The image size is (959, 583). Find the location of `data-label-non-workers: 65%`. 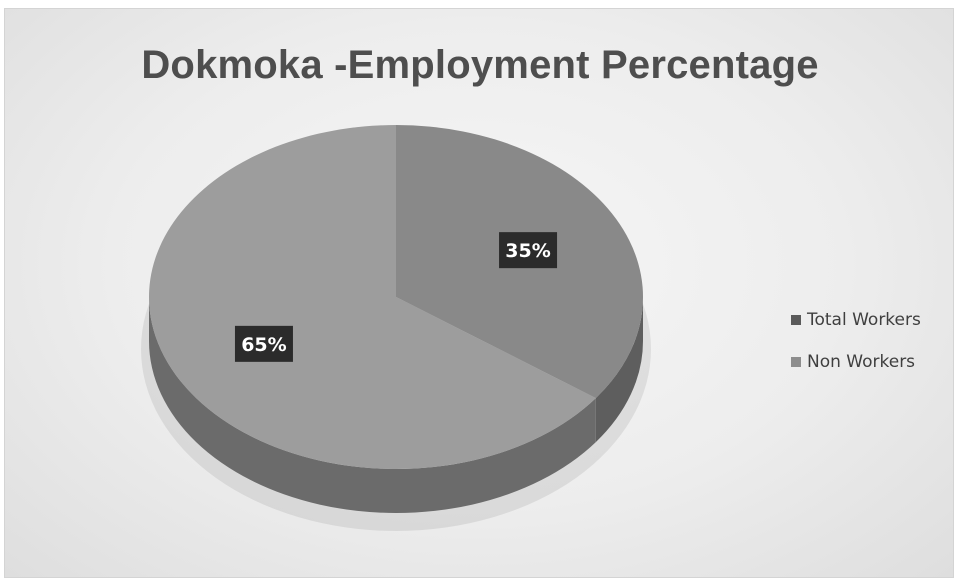

data-label-non-workers: 65% is located at coordinates (263, 345).